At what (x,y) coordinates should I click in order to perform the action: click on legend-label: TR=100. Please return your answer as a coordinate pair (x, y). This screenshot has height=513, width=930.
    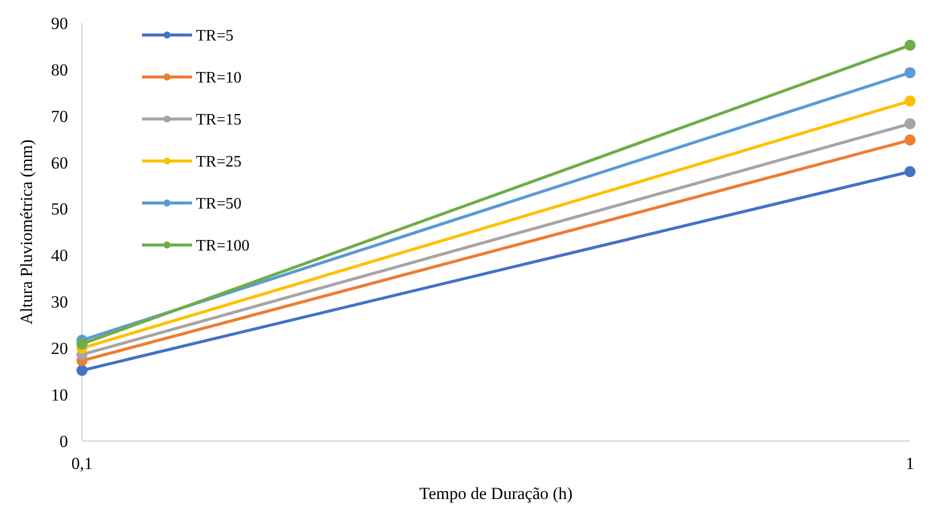
    Looking at the image, I should click on (223, 246).